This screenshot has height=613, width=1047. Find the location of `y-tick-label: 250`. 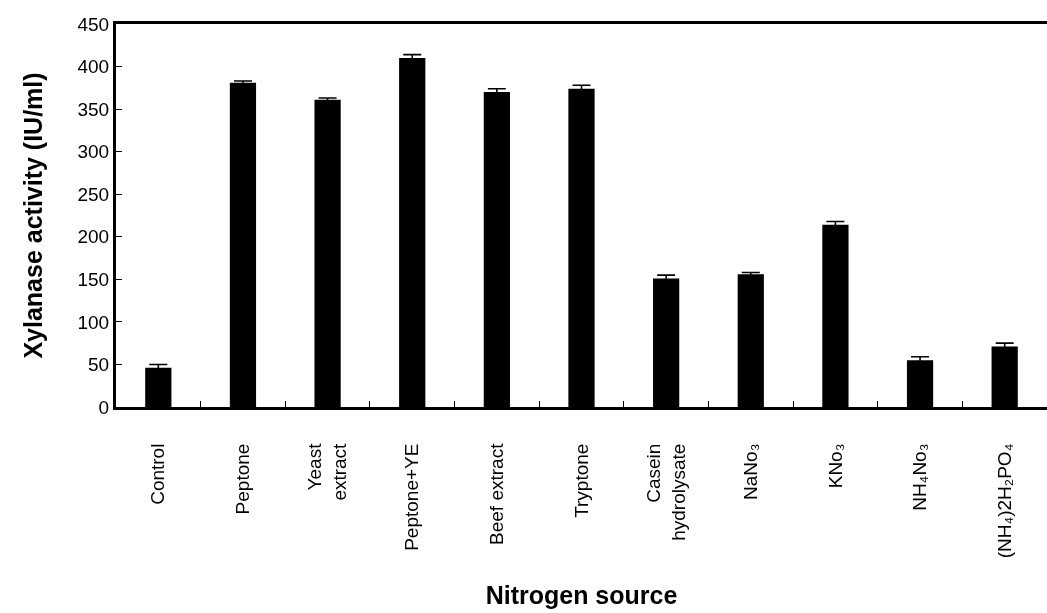

y-tick-label: 250 is located at coordinates (93, 194).